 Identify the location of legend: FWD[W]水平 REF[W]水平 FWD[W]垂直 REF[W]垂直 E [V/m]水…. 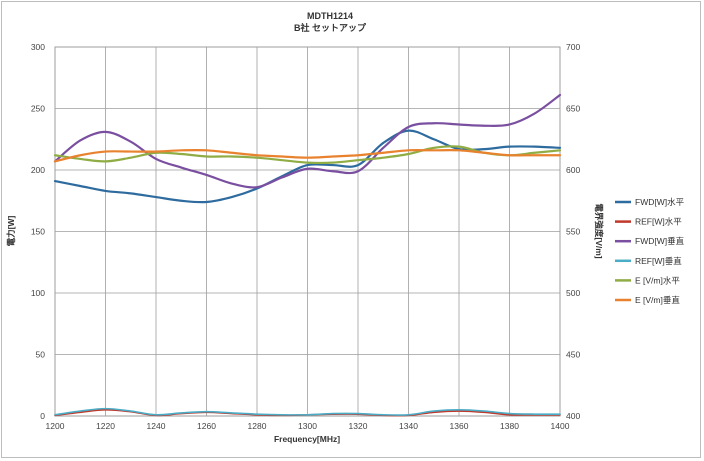
(650, 251).